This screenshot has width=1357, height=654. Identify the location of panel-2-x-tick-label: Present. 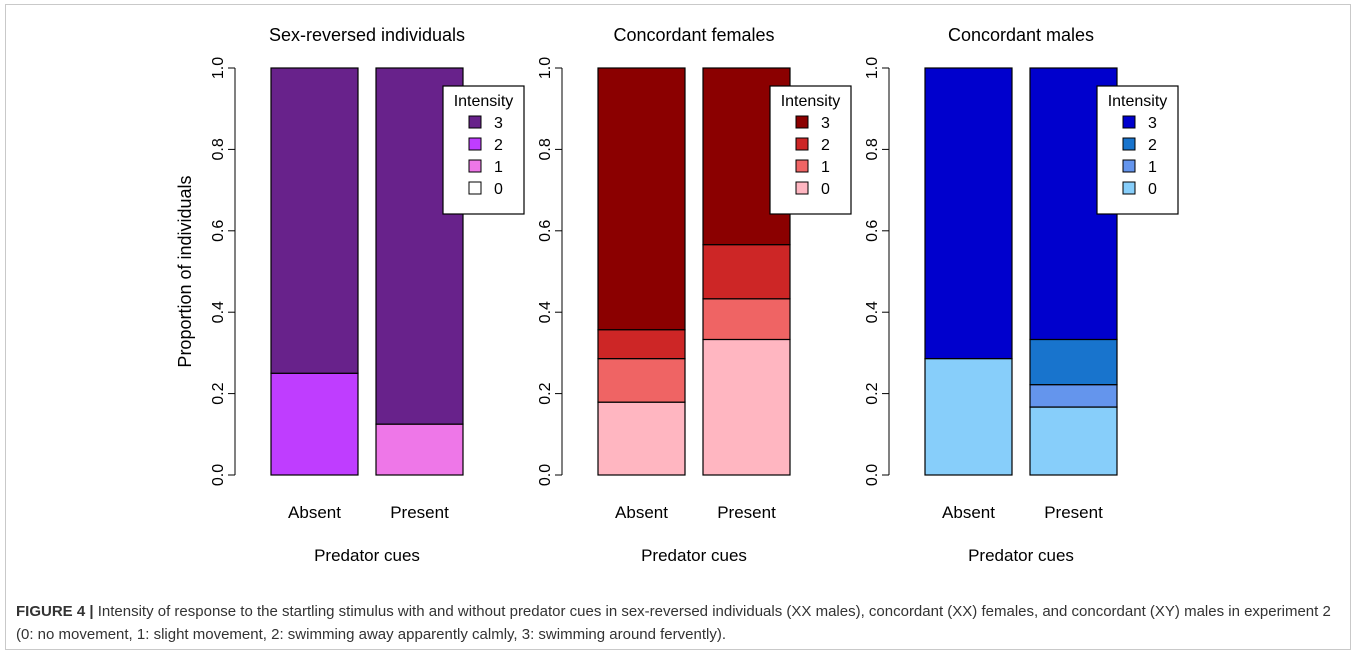
(746, 512).